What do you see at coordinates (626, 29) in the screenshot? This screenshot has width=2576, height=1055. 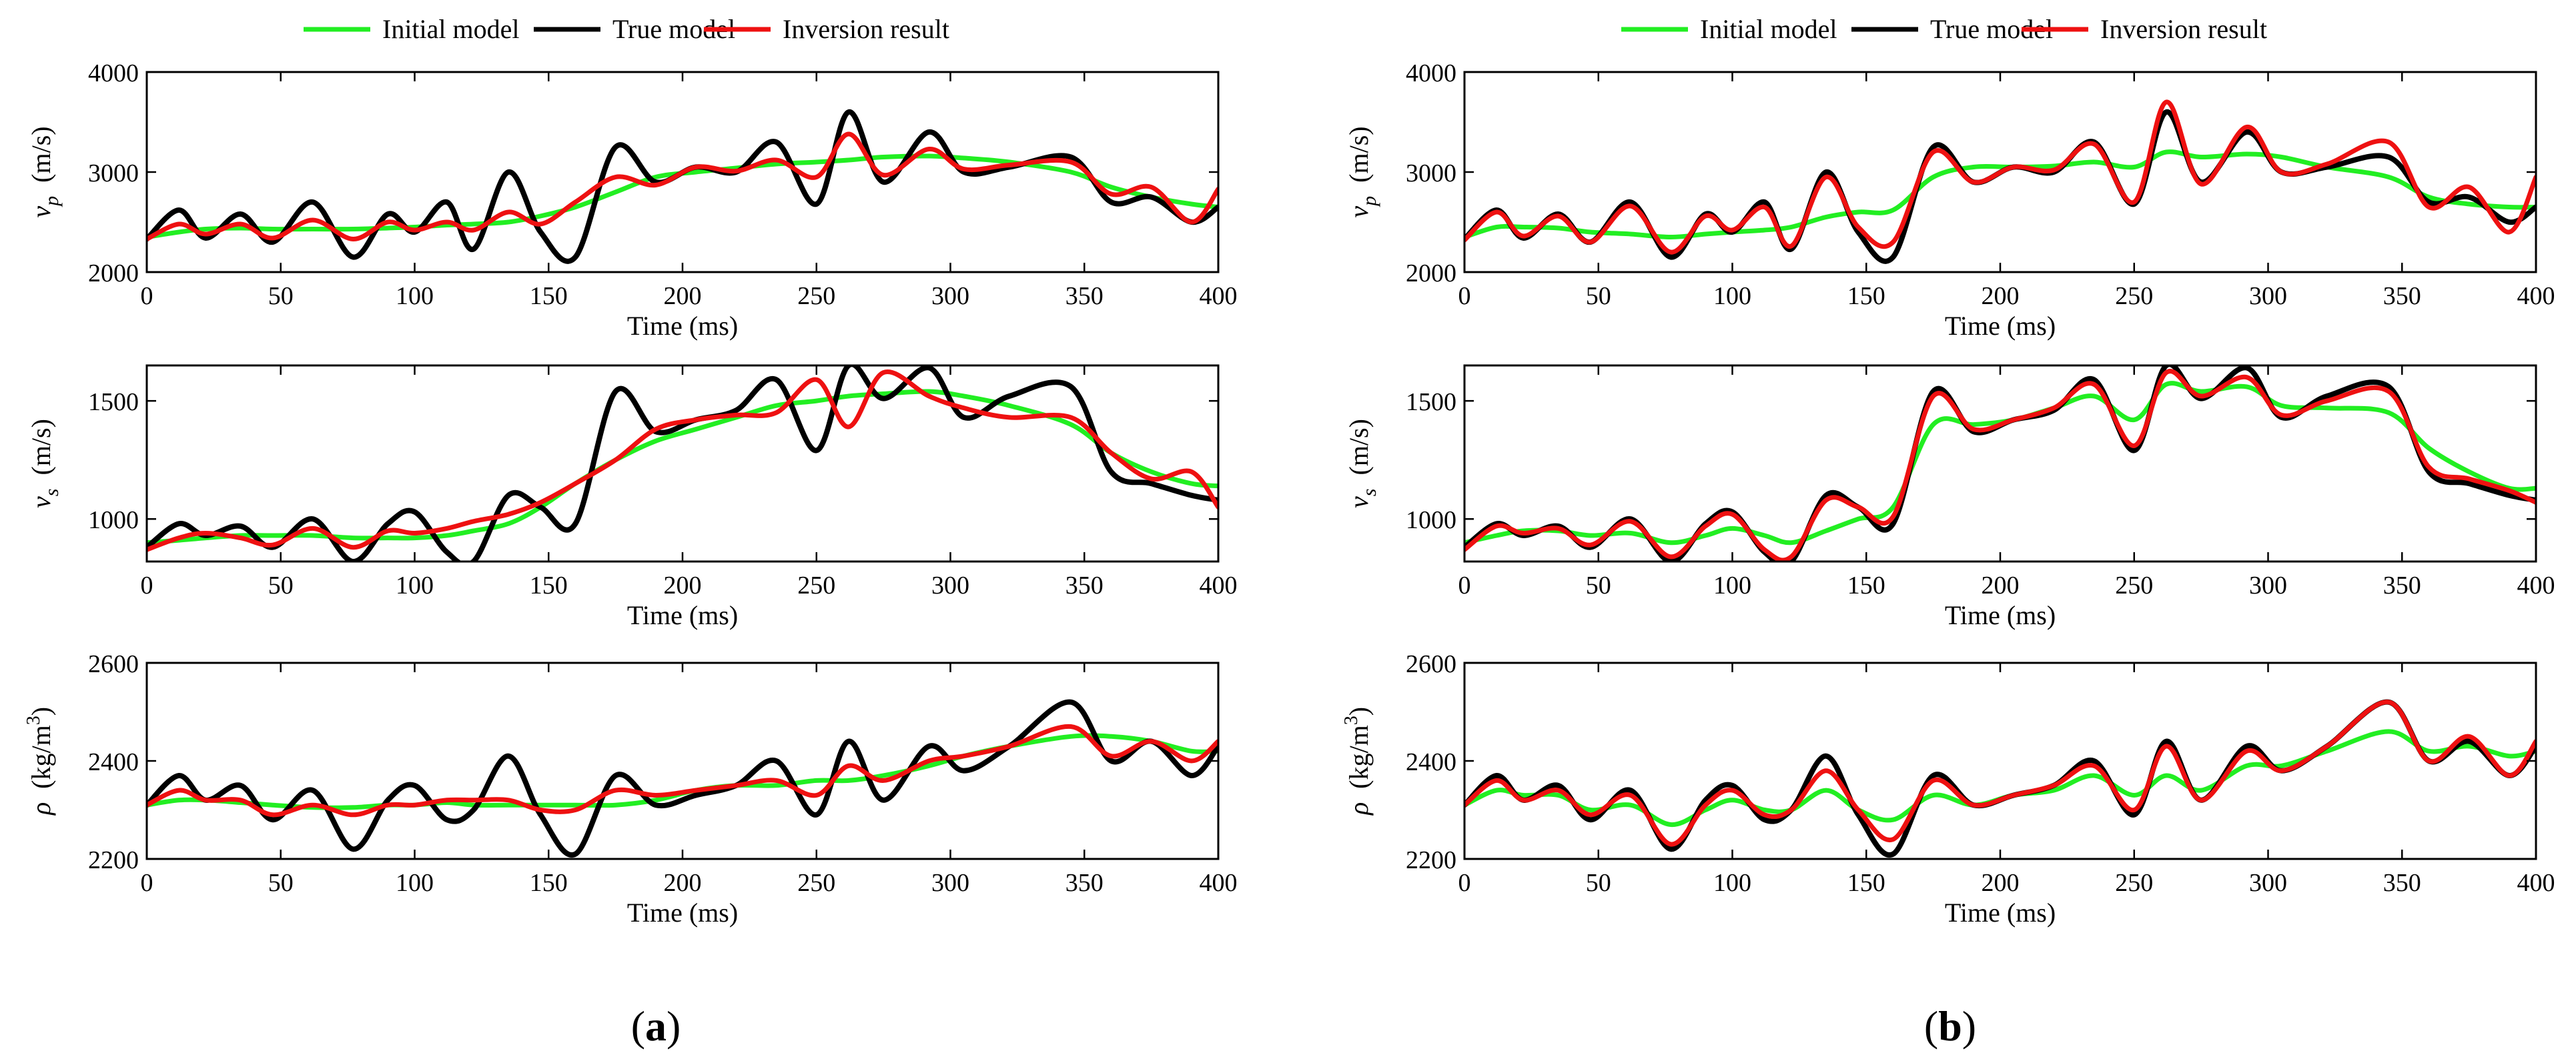 I see `legend-panel-a: Initial model True model Inversion result` at bounding box center [626, 29].